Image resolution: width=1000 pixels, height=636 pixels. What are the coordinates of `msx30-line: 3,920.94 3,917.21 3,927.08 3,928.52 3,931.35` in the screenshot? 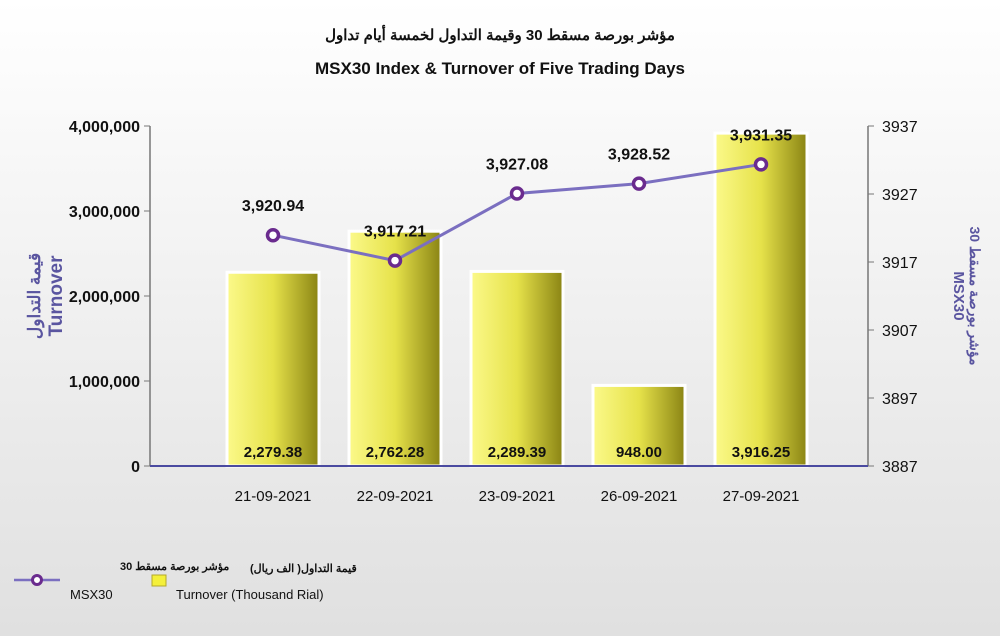 It's located at (517, 197).